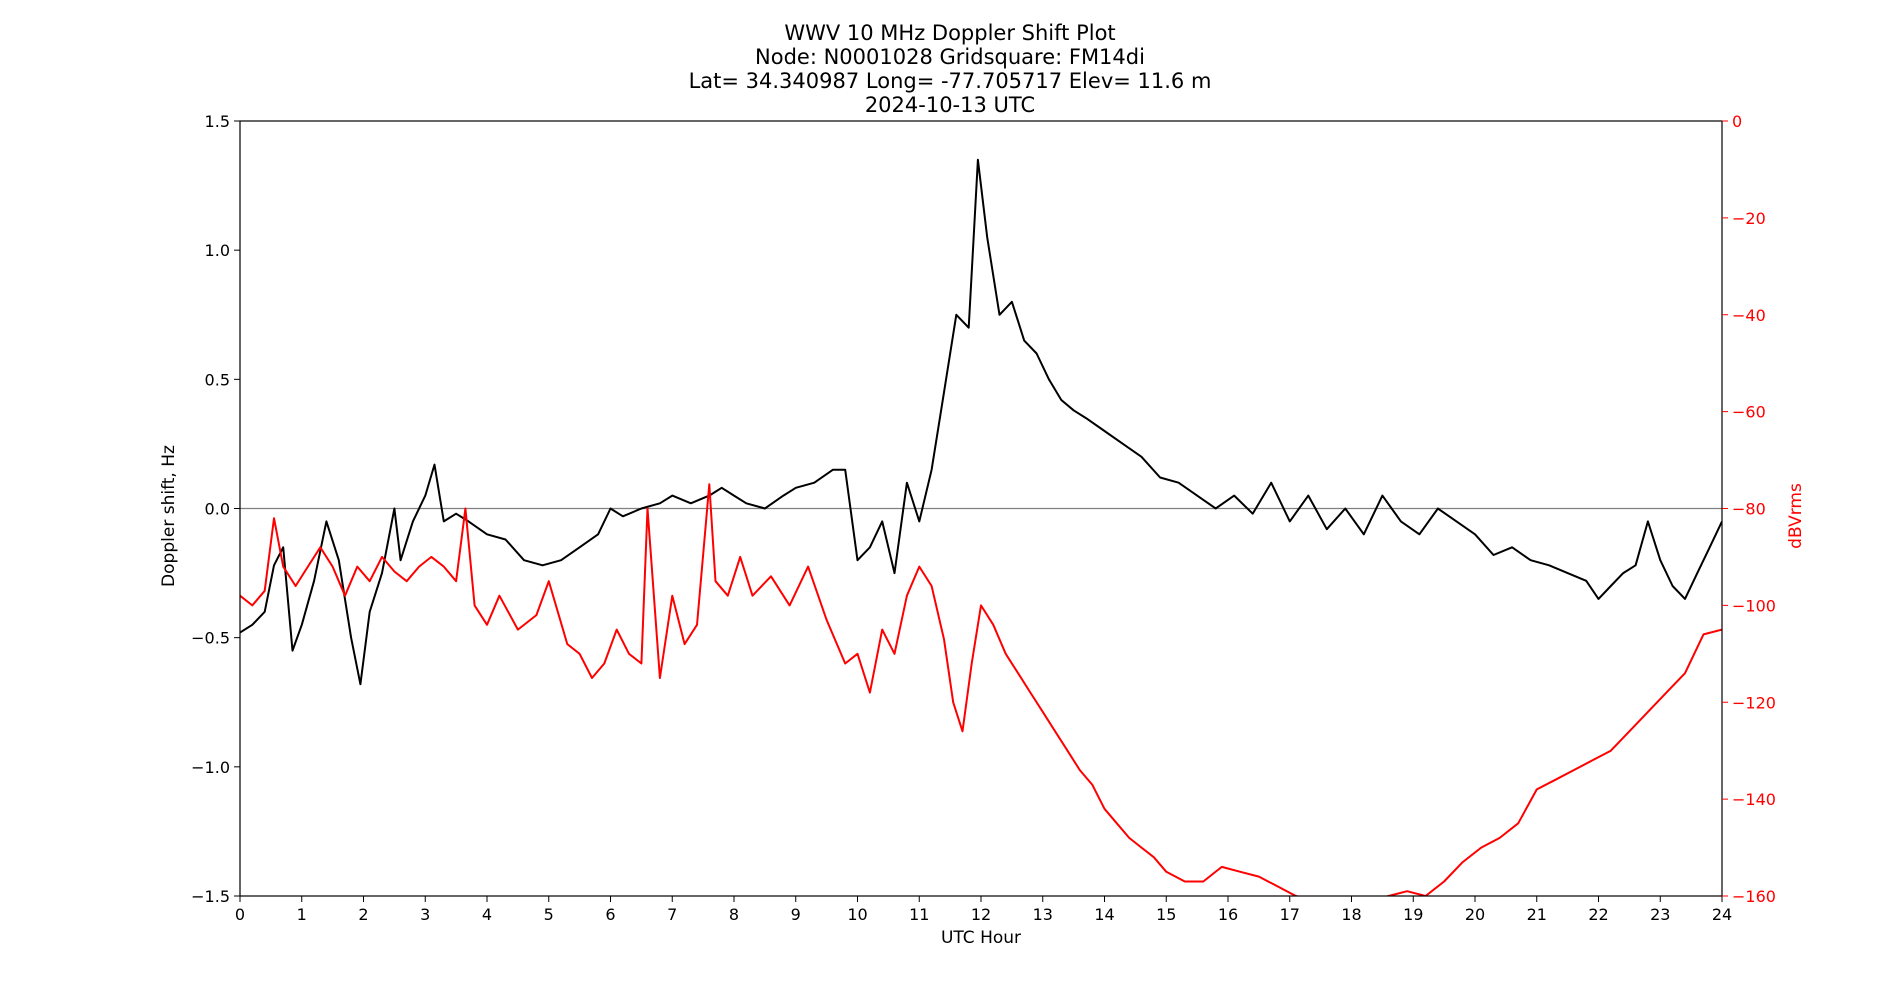 The image size is (1900, 1000). What do you see at coordinates (217, 250) in the screenshot?
I see `y-left-tick-label: 1.0` at bounding box center [217, 250].